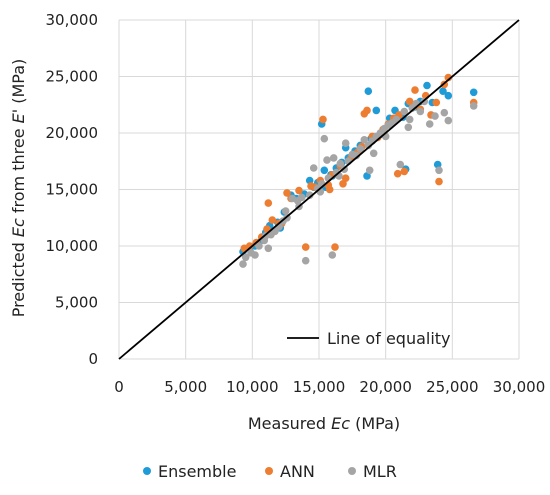 The image size is (550, 495). I want to click on legend-marker-ensemble, so click(147, 471).